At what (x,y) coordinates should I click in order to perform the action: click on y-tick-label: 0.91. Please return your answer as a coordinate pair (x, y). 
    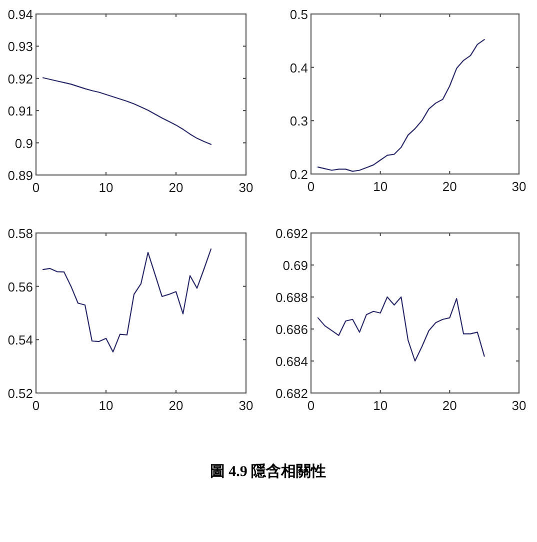
    Looking at the image, I should click on (20, 111).